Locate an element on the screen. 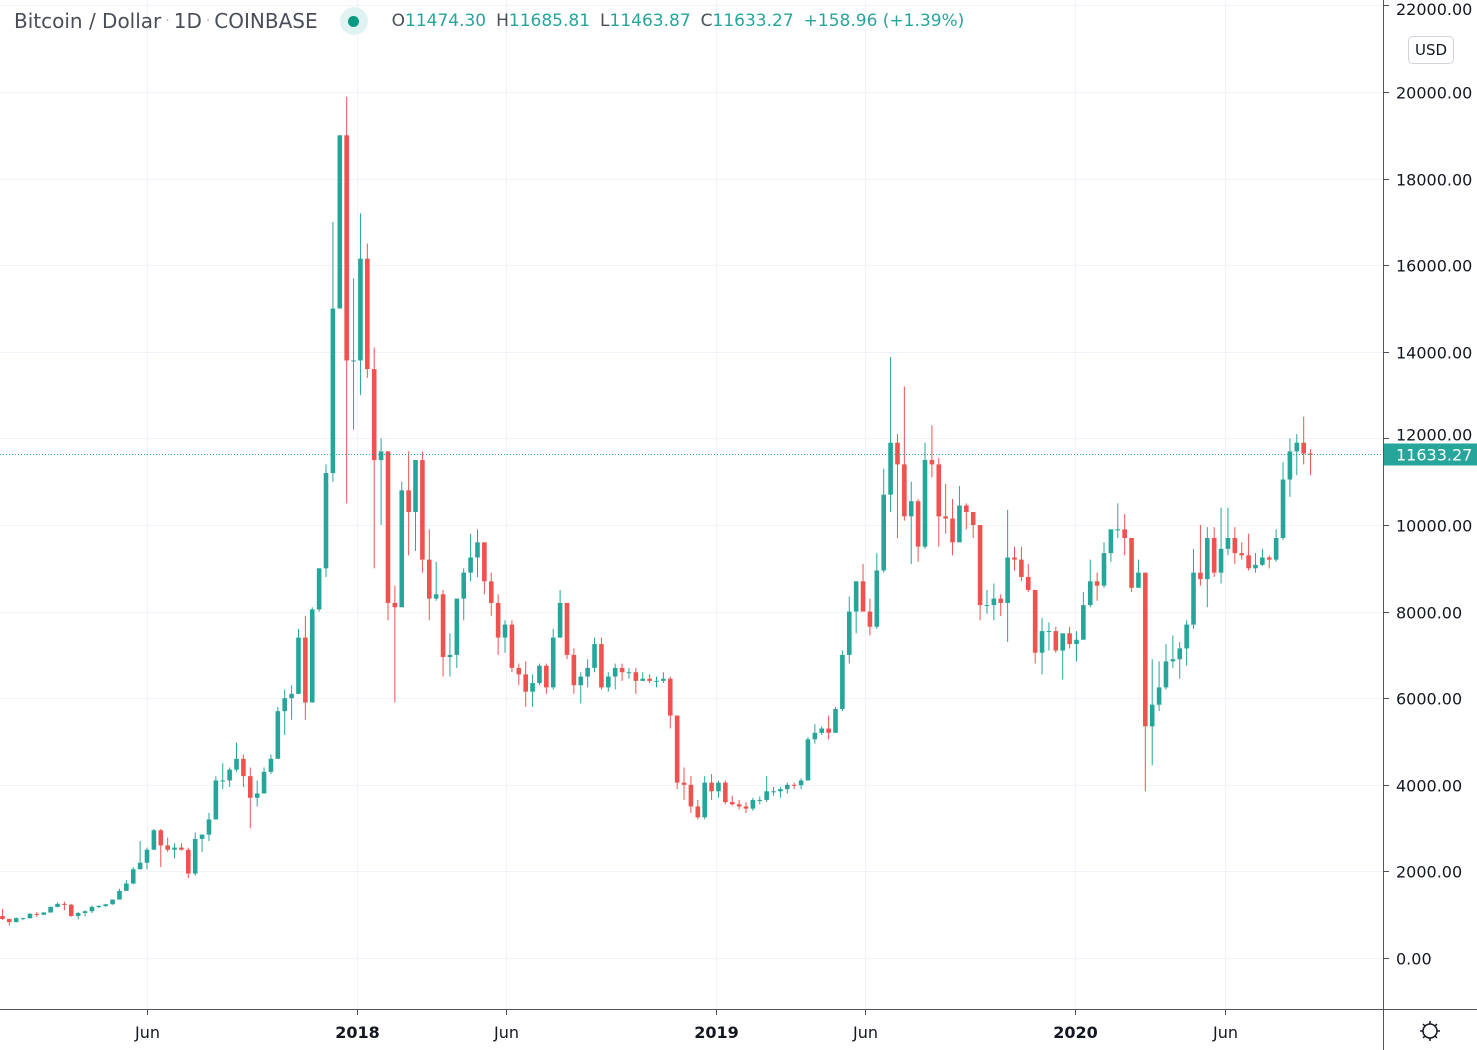 Image resolution: width=1477 pixels, height=1050 pixels. time-tick-label: 2019 is located at coordinates (716, 1032).